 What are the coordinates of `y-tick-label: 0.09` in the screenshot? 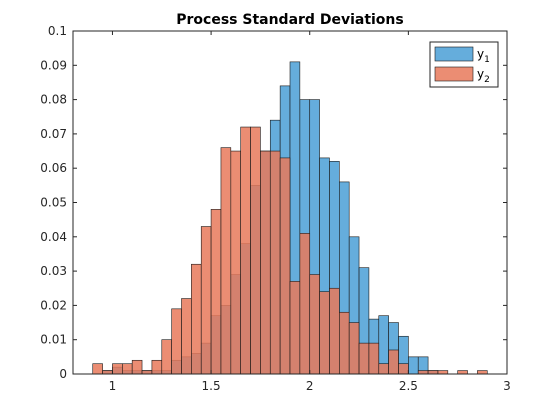 It's located at (53, 65).